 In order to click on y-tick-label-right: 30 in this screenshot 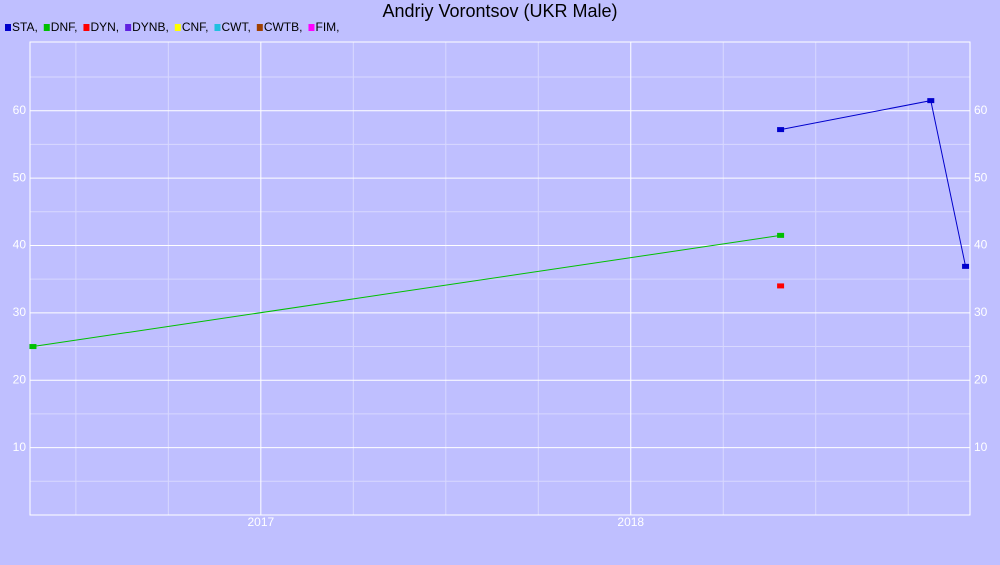, I will do `click(981, 312)`.